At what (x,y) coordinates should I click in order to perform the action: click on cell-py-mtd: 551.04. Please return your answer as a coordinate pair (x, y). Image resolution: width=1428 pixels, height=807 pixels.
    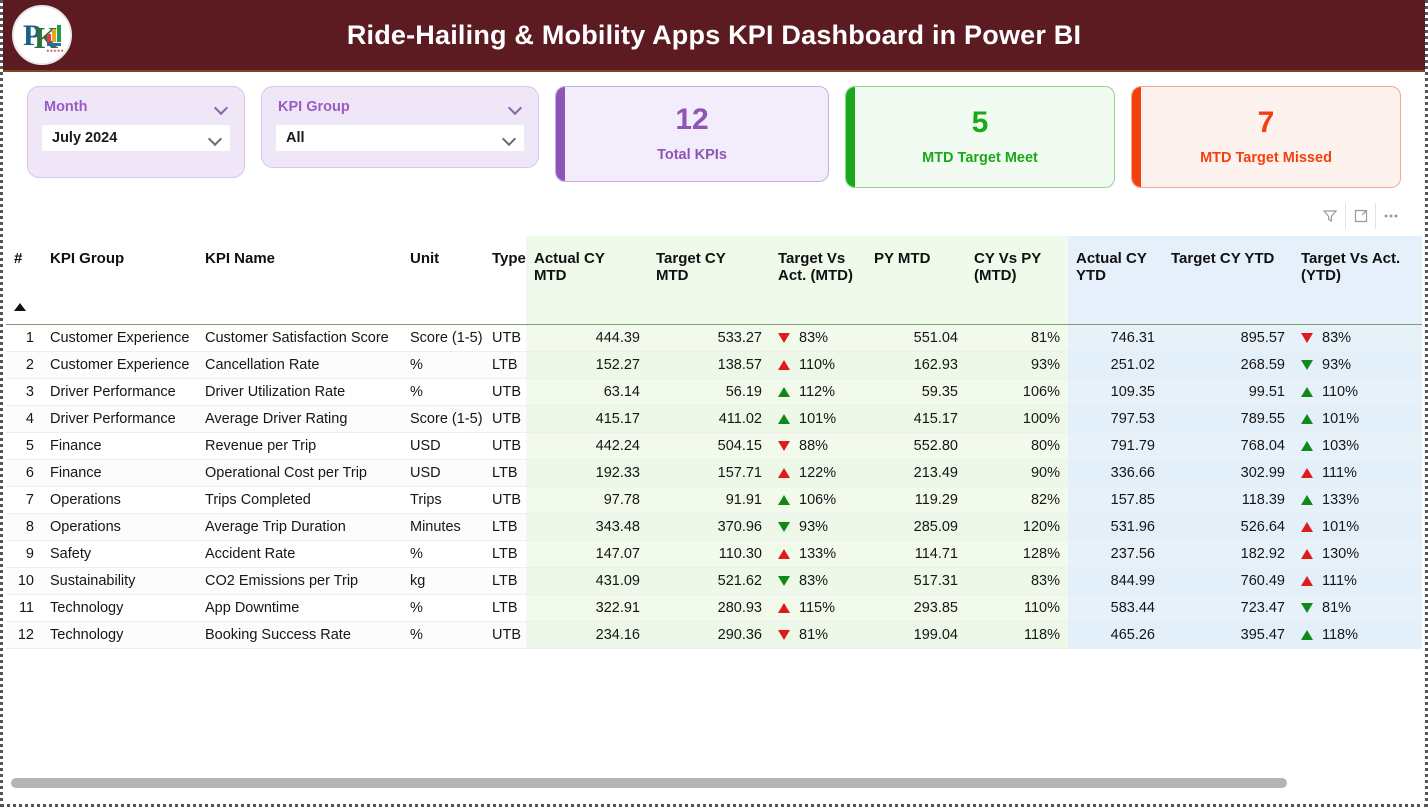
    Looking at the image, I should click on (916, 338).